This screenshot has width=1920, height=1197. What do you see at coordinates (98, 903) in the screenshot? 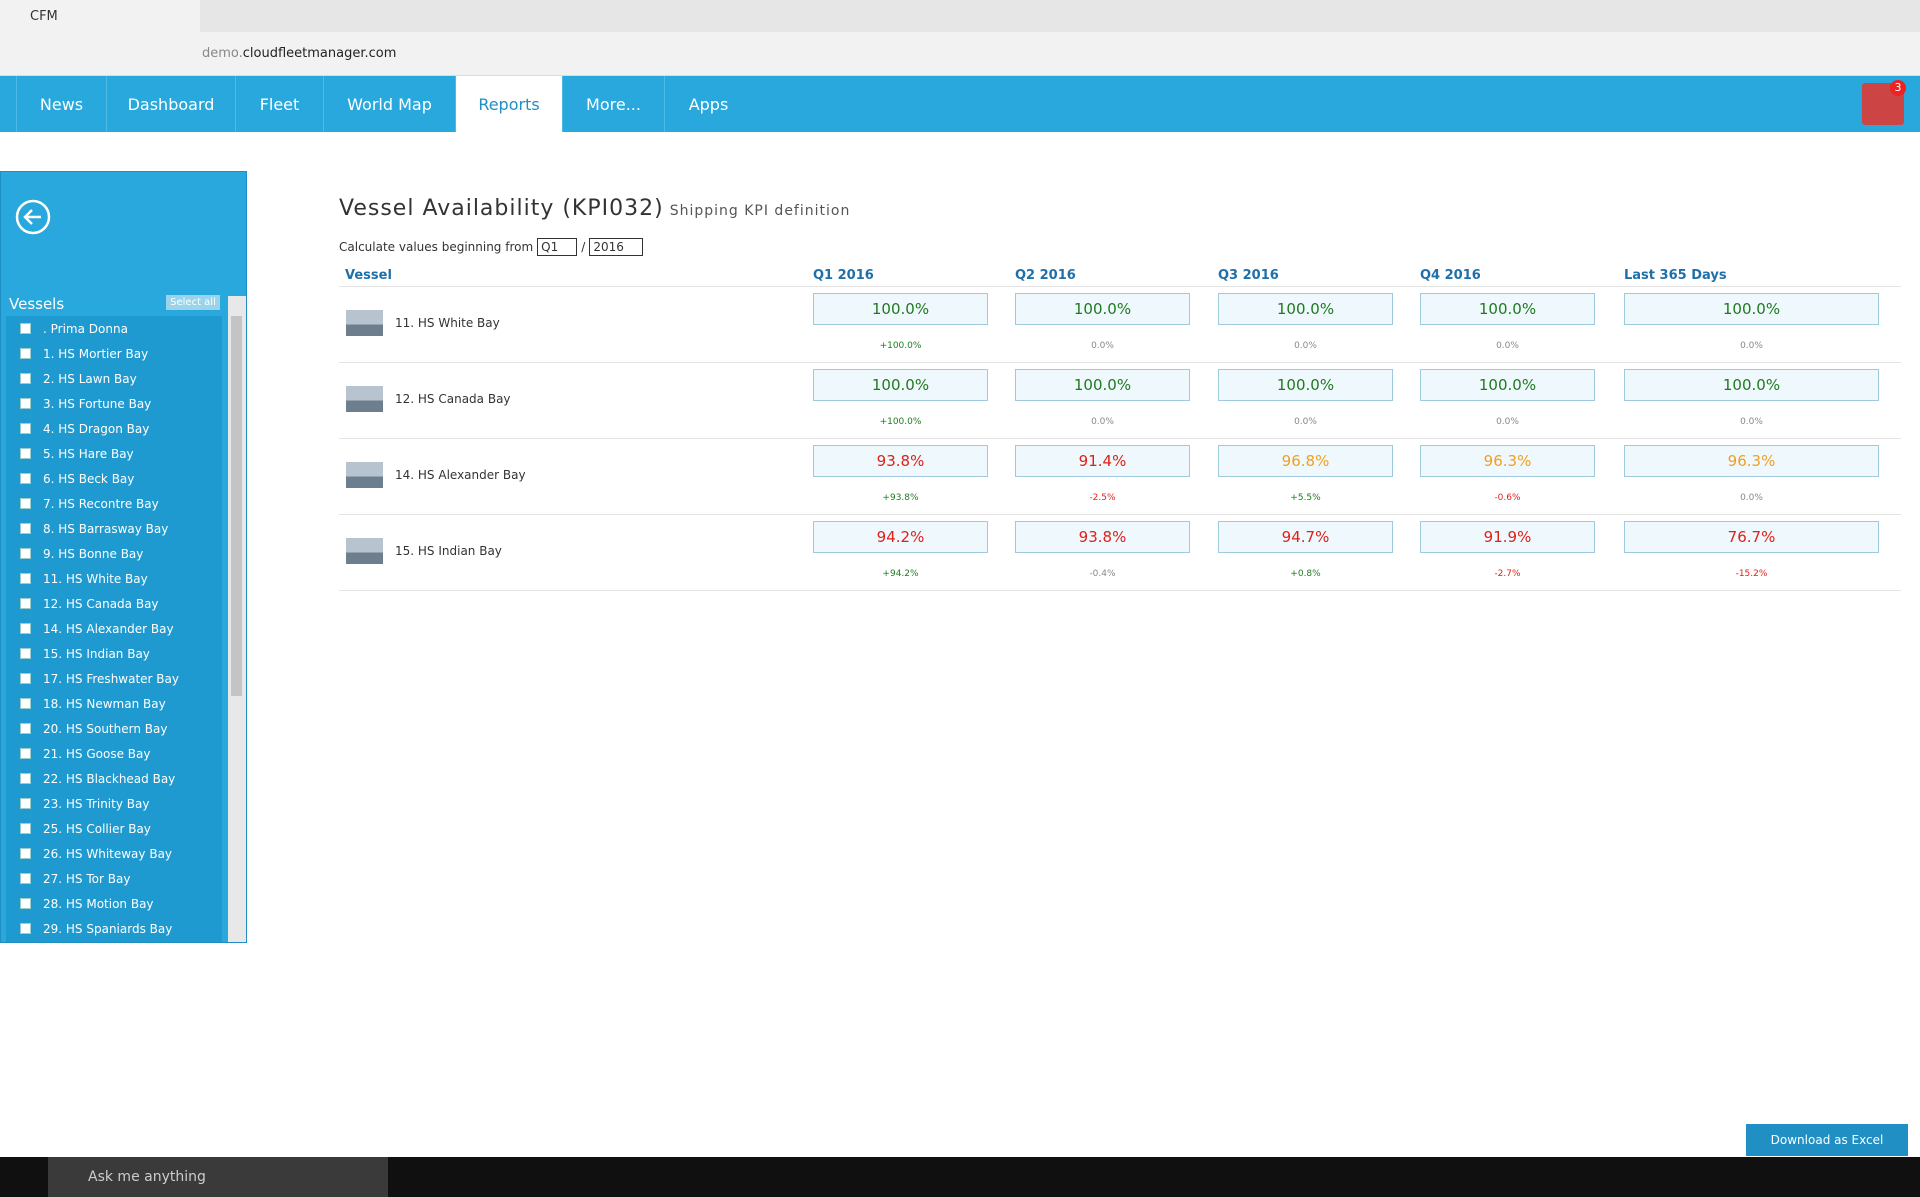
I see `vessel-name: 28. HS Motion Bay` at bounding box center [98, 903].